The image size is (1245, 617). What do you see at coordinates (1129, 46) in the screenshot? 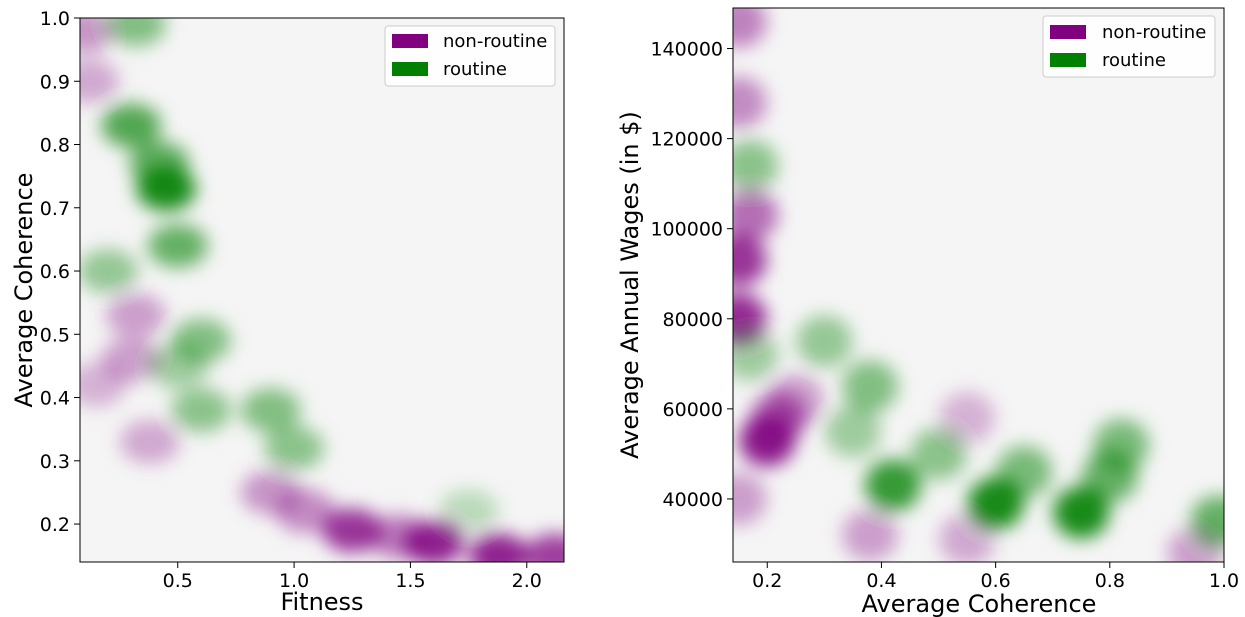
I see `legend-right: non-routine routine` at bounding box center [1129, 46].